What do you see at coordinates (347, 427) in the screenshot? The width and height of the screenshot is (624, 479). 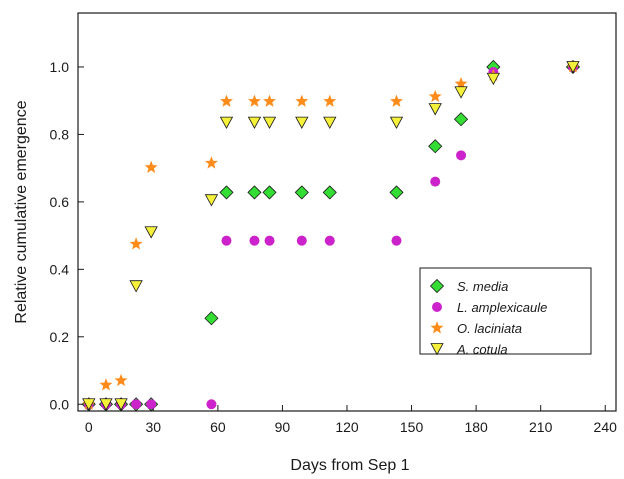 I see `x-tick-label: 120` at bounding box center [347, 427].